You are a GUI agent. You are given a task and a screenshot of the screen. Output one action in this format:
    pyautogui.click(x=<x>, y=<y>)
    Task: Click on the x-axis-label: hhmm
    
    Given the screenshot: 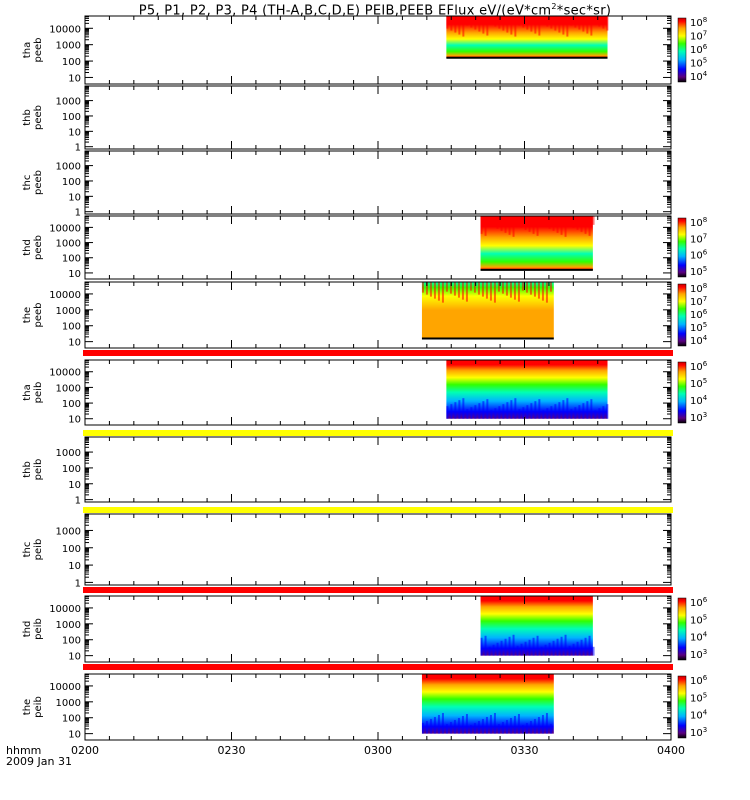 What is the action you would take?
    pyautogui.click(x=23, y=750)
    